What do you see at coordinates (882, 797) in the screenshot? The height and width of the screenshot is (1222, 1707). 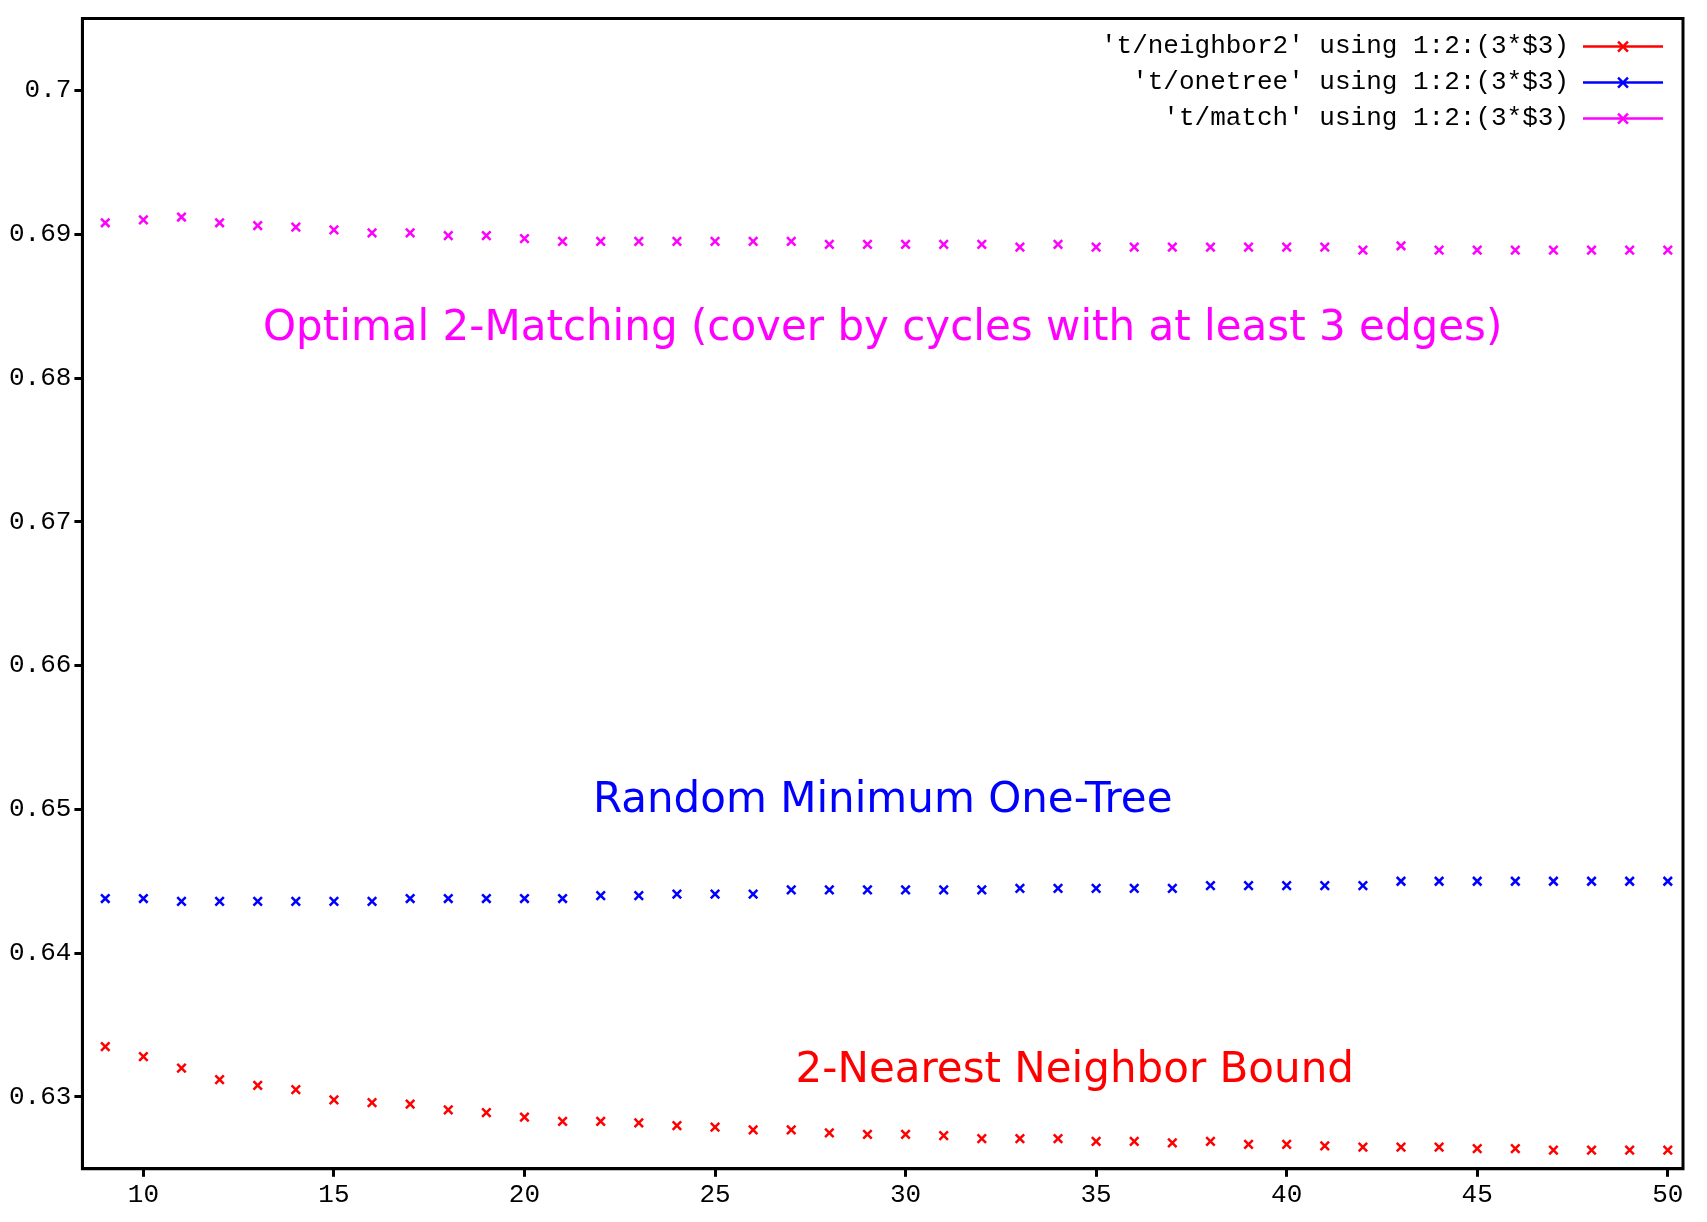 I see `annotation: Random Minimum One-Tree` at bounding box center [882, 797].